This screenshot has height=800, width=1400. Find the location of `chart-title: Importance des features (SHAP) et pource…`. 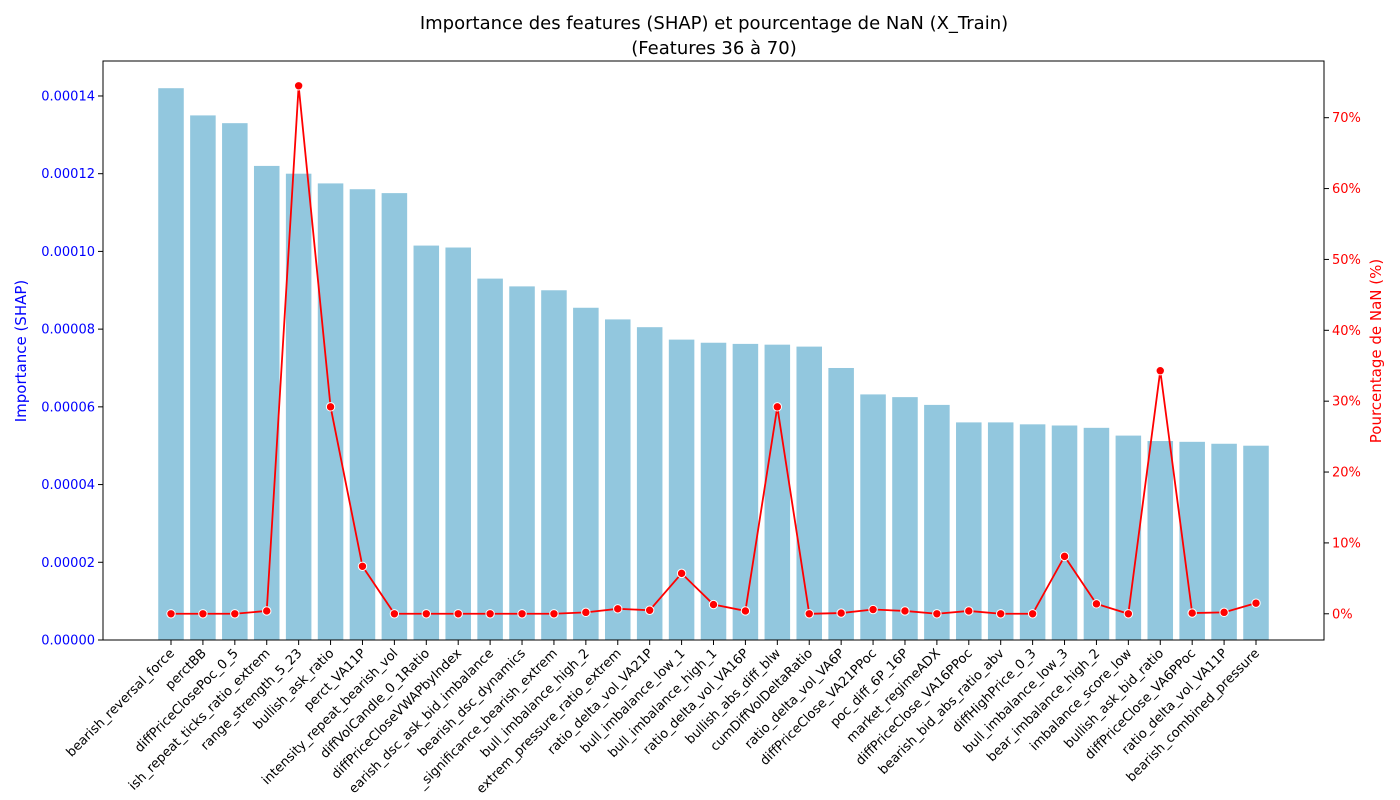

chart-title: Importance des features (SHAP) et pource… is located at coordinates (714, 23).